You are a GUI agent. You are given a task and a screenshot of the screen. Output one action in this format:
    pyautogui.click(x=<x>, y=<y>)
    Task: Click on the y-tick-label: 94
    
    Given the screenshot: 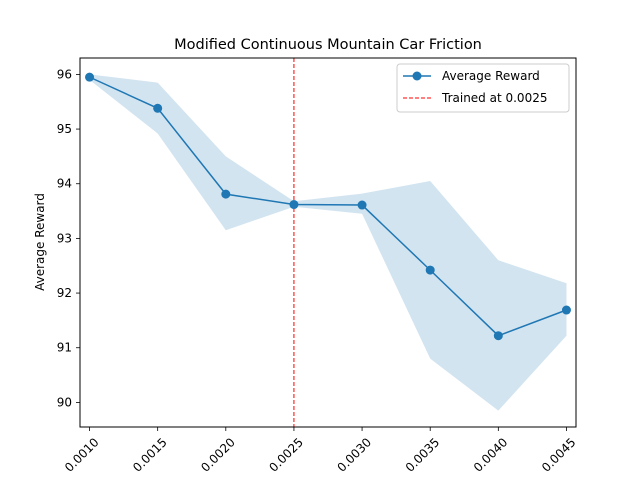 What is the action you would take?
    pyautogui.click(x=64, y=184)
    